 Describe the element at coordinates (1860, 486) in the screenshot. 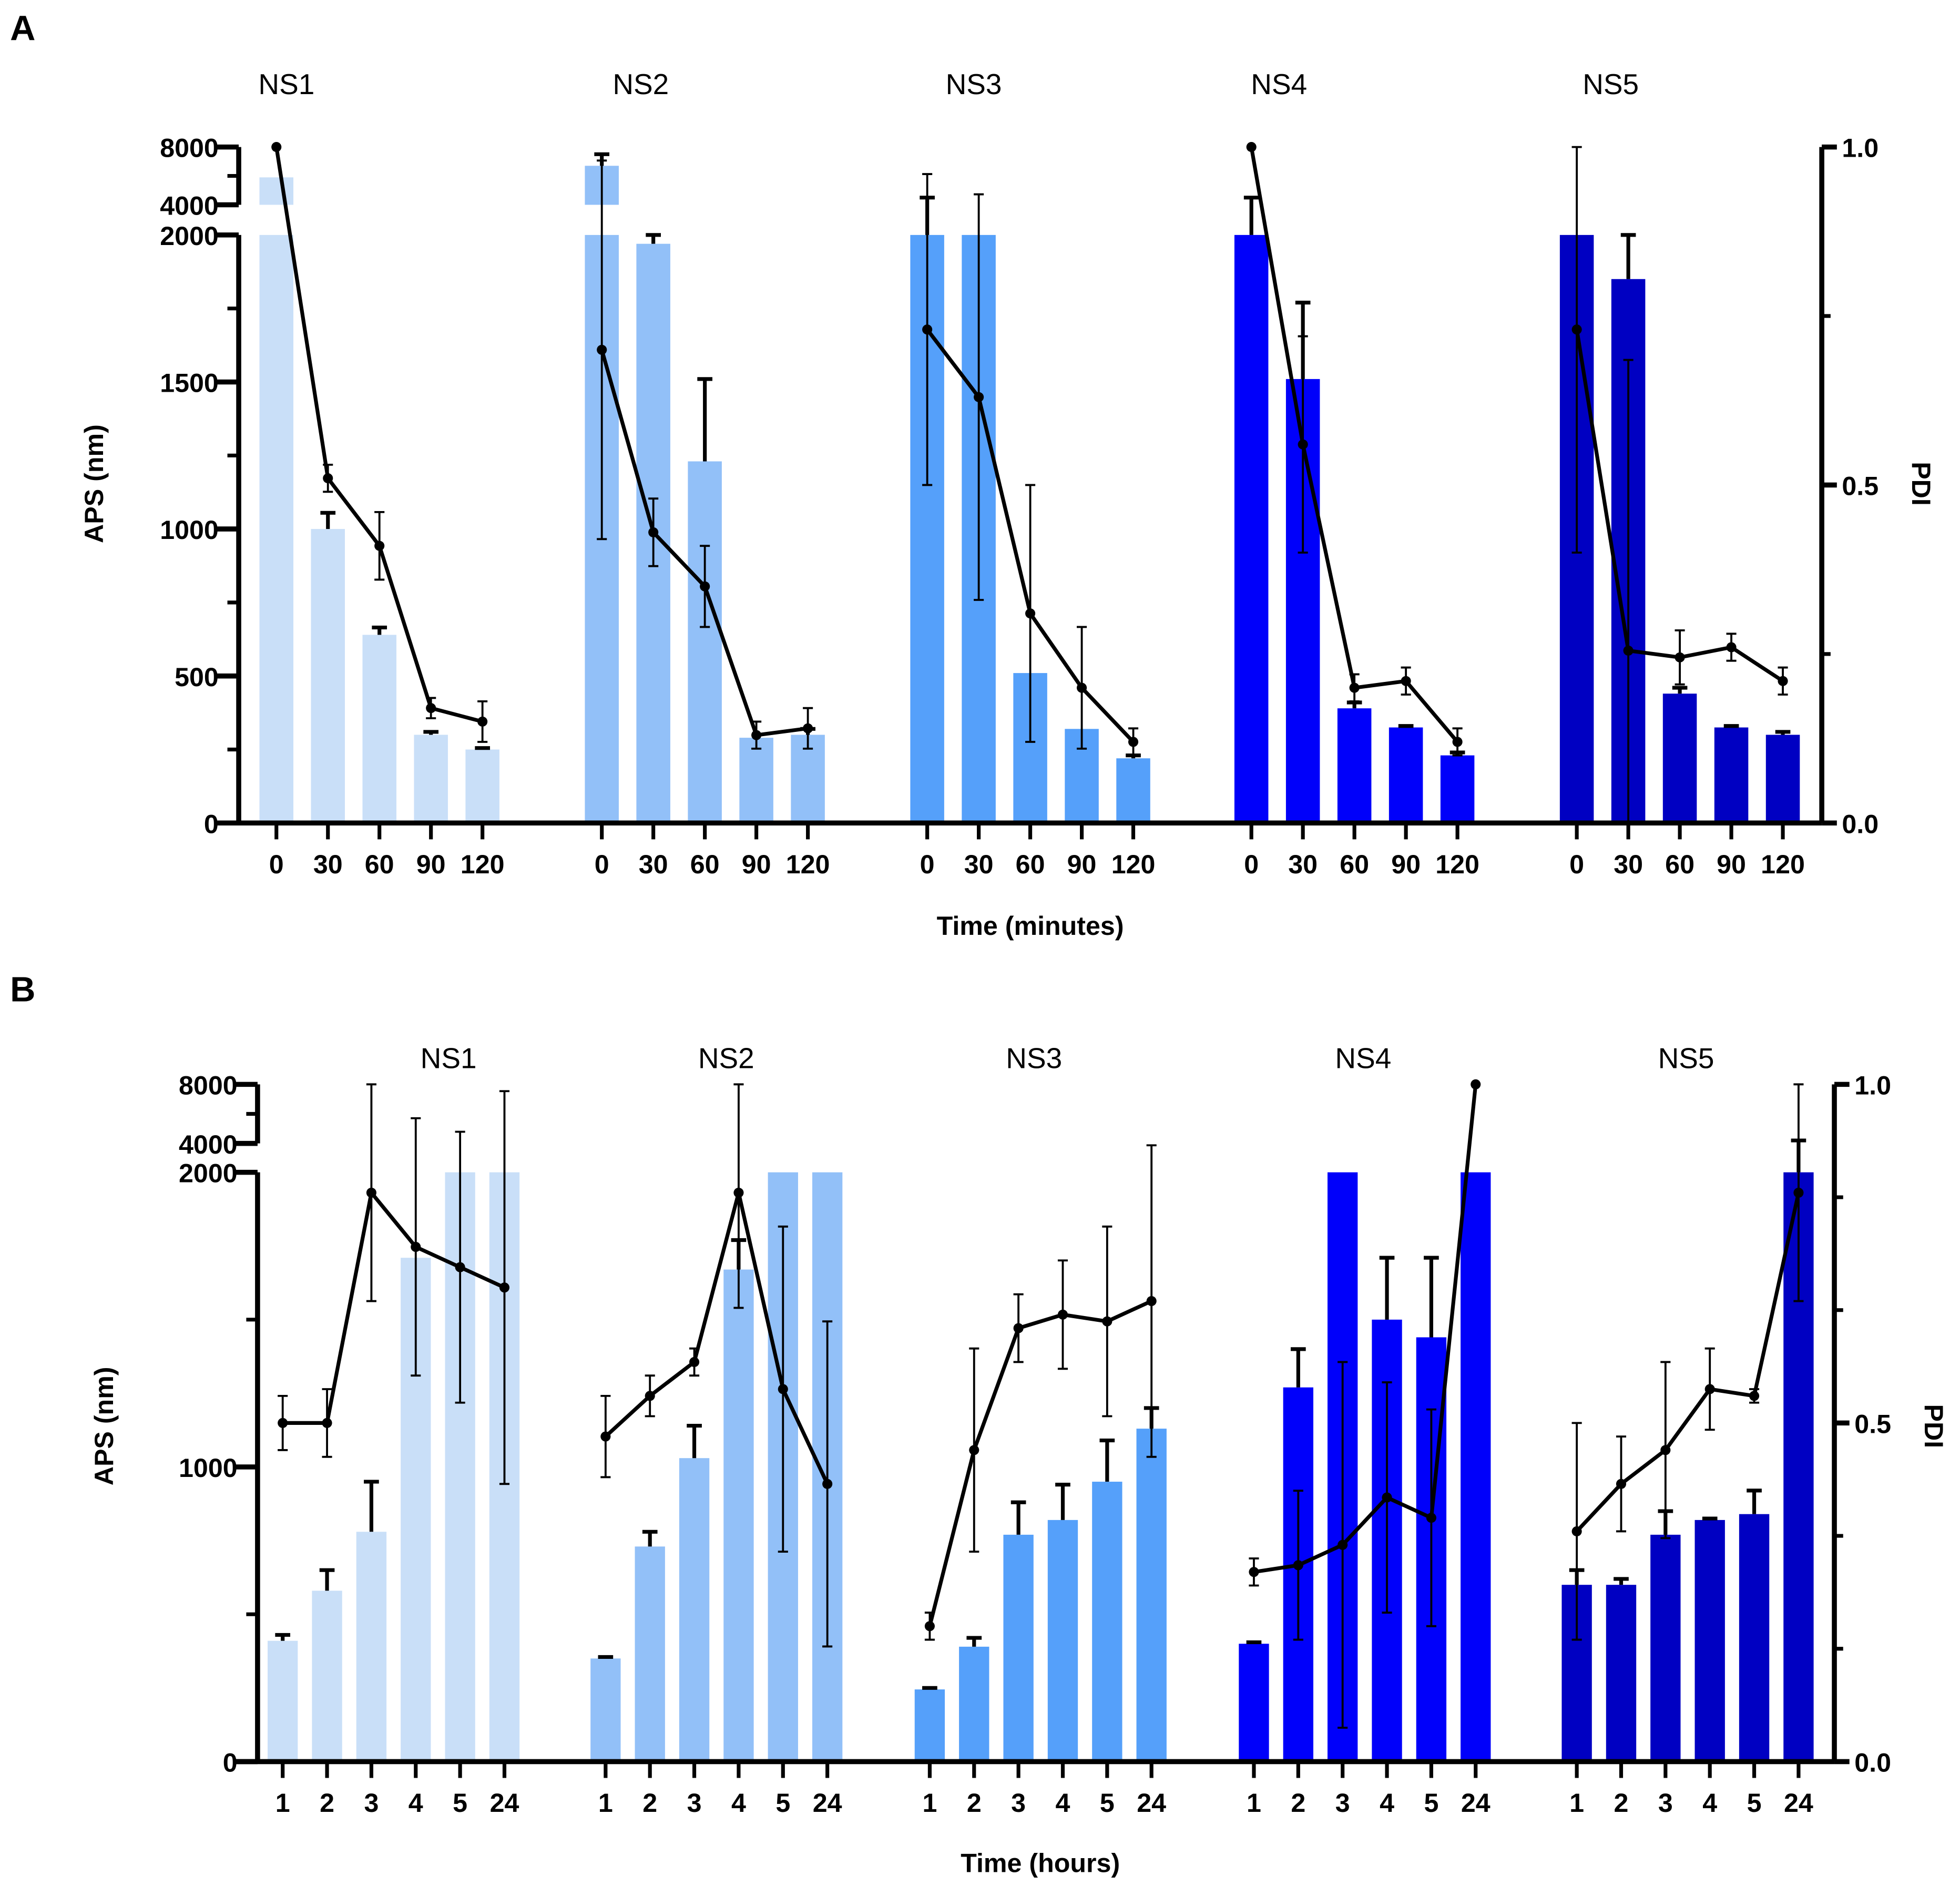

I see `y2-tick-label: 0.5` at that location.